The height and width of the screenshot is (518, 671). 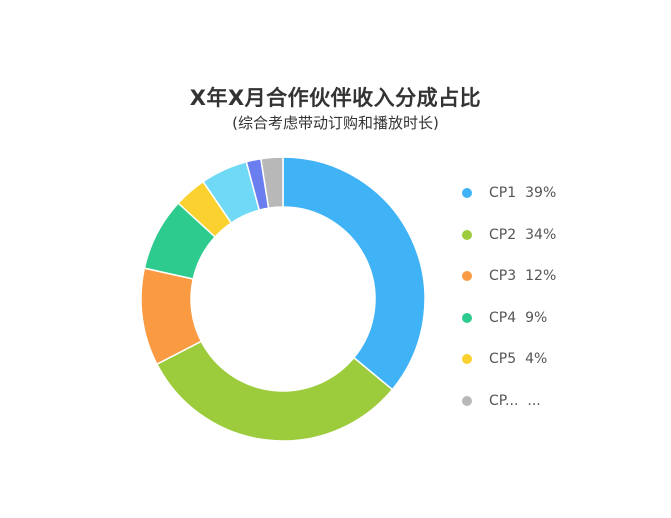 I want to click on legend-value: 9%, so click(x=536, y=318).